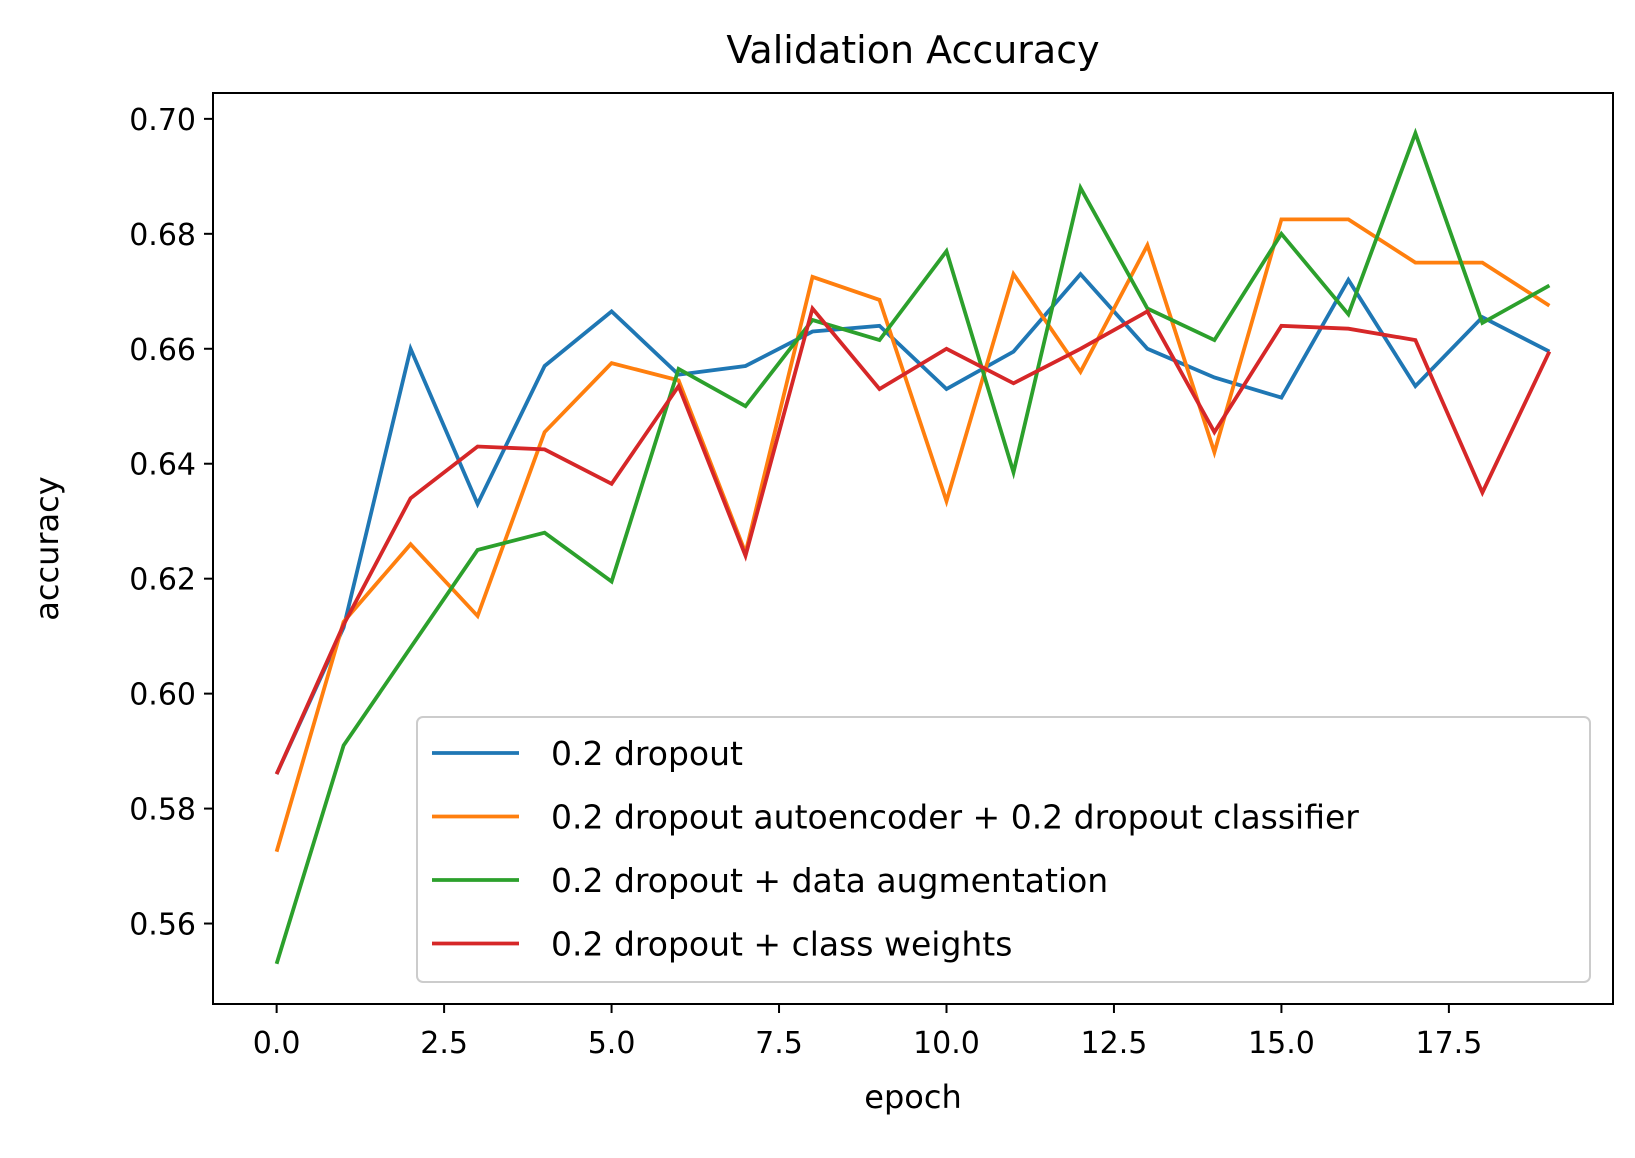 Image resolution: width=1635 pixels, height=1158 pixels. I want to click on y-tick-label: 0.56, so click(162, 925).